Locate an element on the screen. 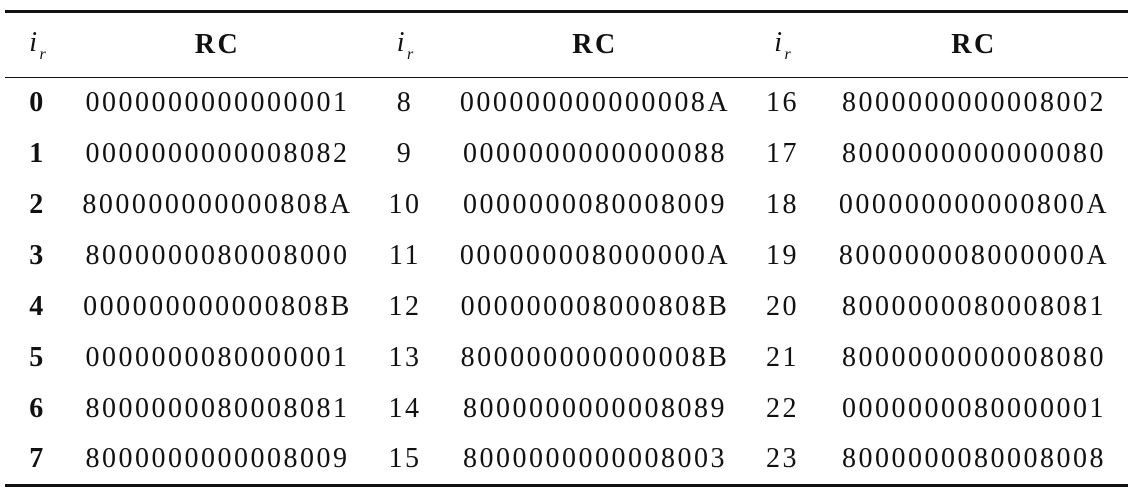  round-index: 3 is located at coordinates (37, 255).